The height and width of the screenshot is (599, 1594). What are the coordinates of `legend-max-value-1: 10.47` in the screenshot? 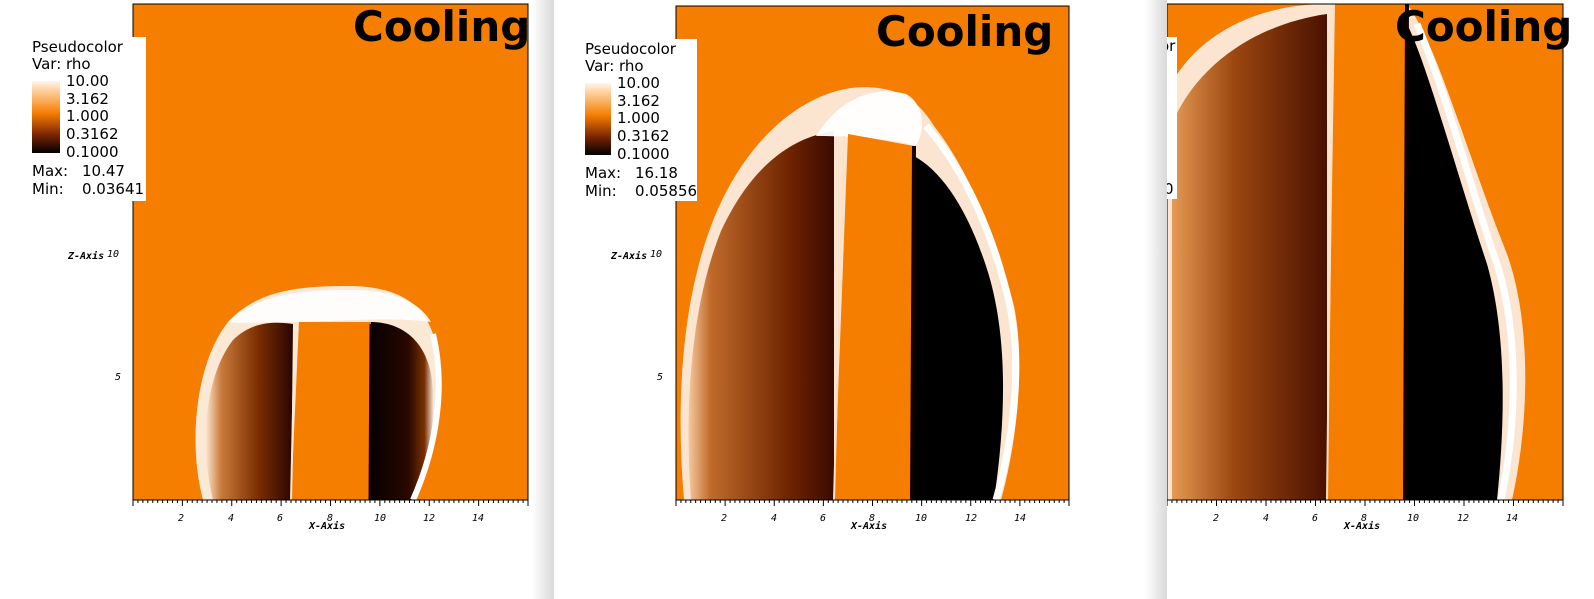 It's located at (103, 171).